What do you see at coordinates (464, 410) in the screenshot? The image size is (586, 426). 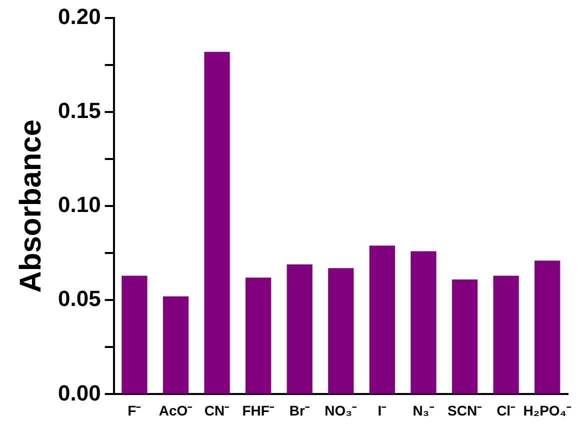 I see `x-tick-label: SCN⁻` at bounding box center [464, 410].